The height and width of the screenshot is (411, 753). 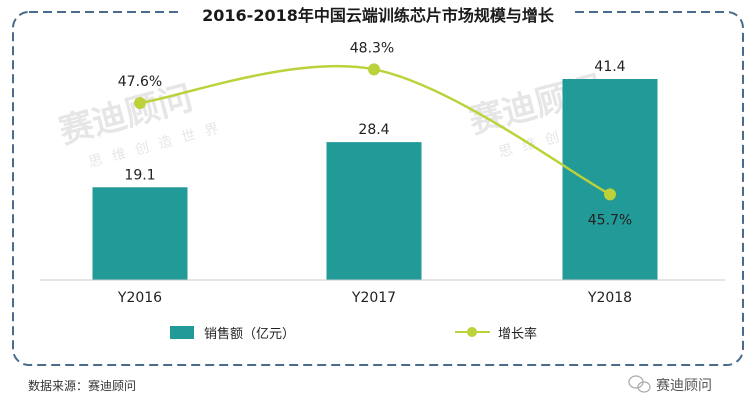 I want to click on x-tick-label: Y2017, so click(x=373, y=298).